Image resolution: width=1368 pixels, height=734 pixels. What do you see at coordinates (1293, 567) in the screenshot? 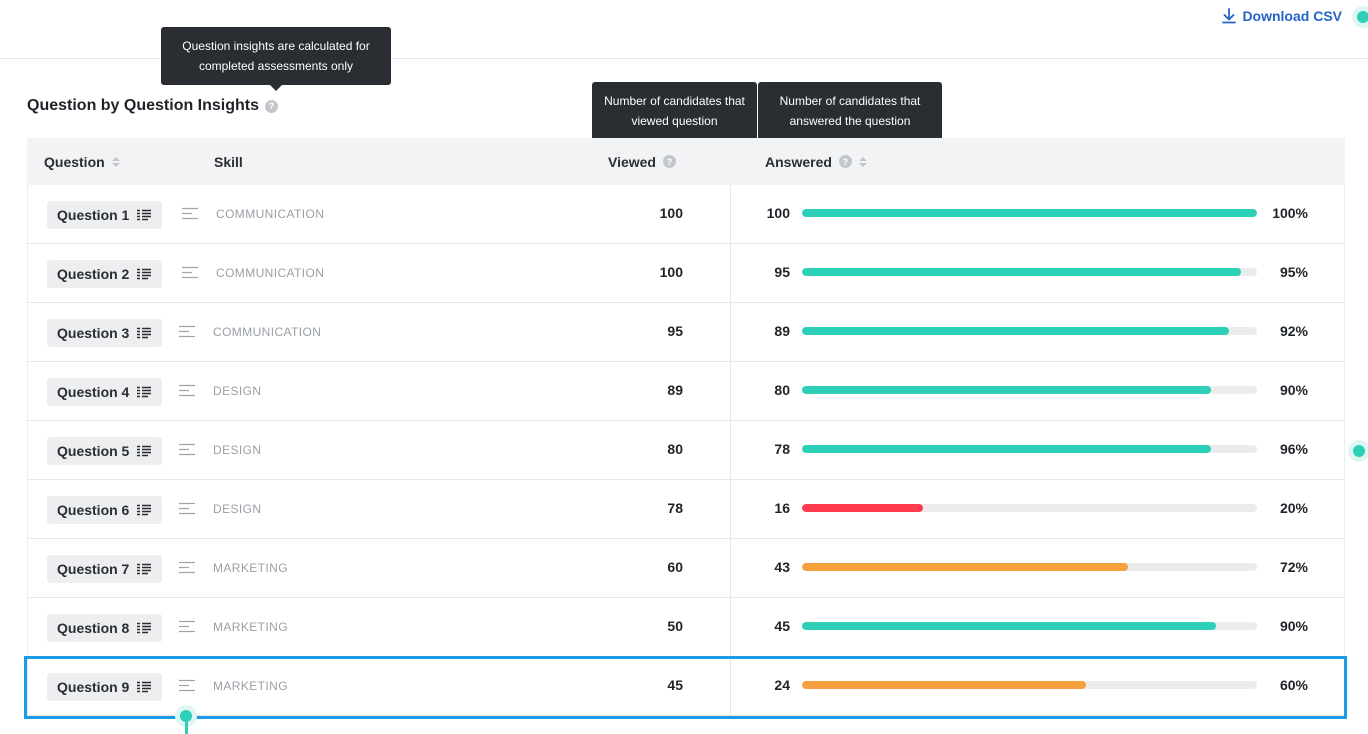
I see `answer-rate-percent: 72%` at bounding box center [1293, 567].